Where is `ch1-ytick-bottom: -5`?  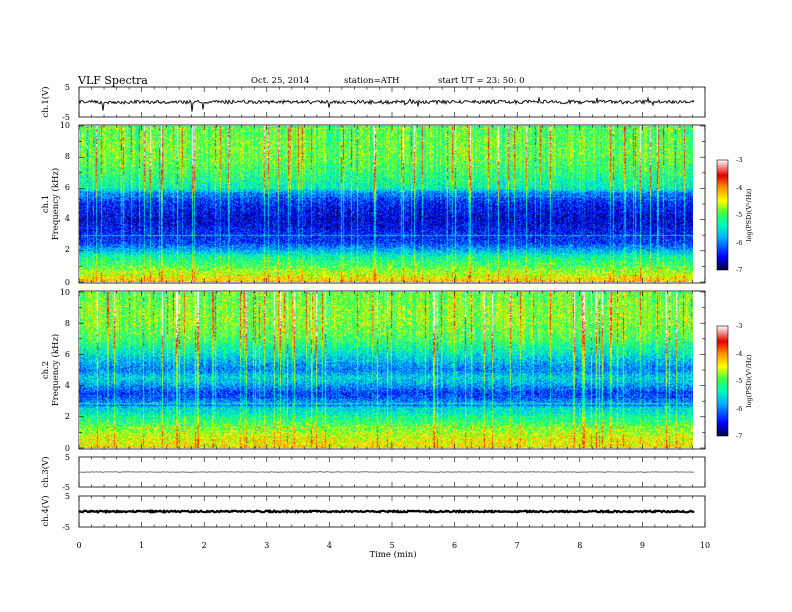 ch1-ytick-bottom: -5 is located at coordinates (66, 117).